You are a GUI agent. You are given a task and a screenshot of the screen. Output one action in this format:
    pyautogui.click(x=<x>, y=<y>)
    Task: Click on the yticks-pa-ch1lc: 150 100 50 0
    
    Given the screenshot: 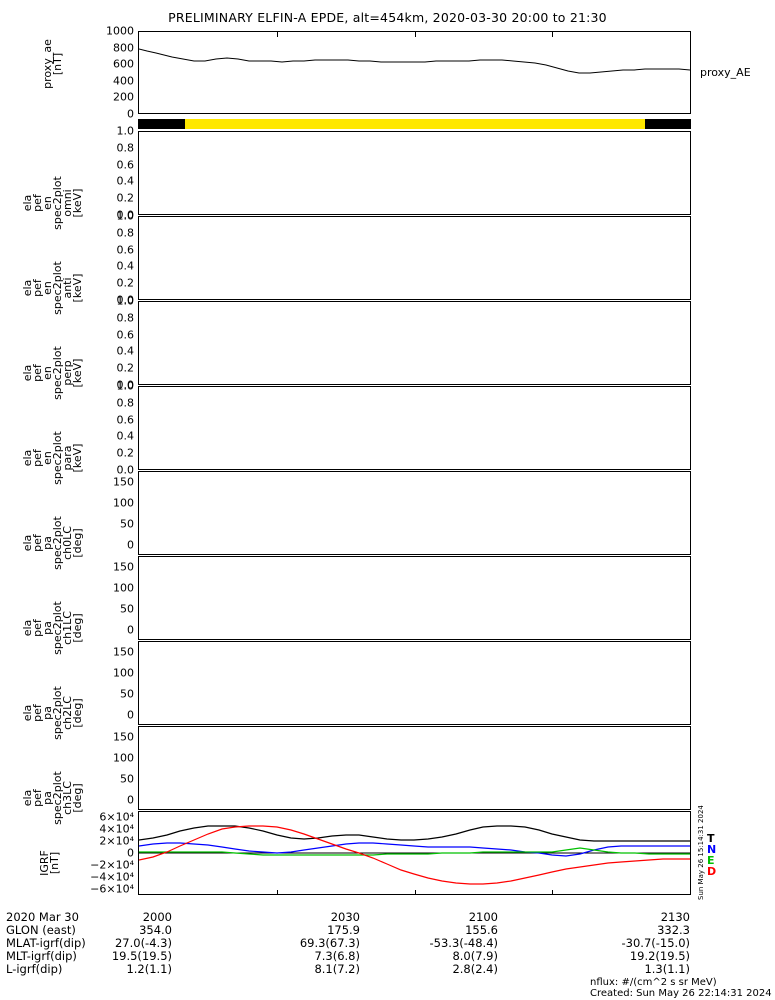 What is the action you would take?
    pyautogui.click(x=97, y=598)
    